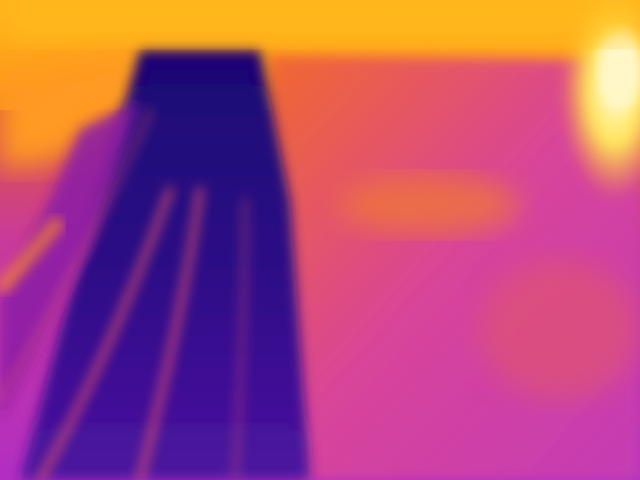  Describe the element at coordinates (320, 22) in the screenshot. I see `top-haze` at that location.